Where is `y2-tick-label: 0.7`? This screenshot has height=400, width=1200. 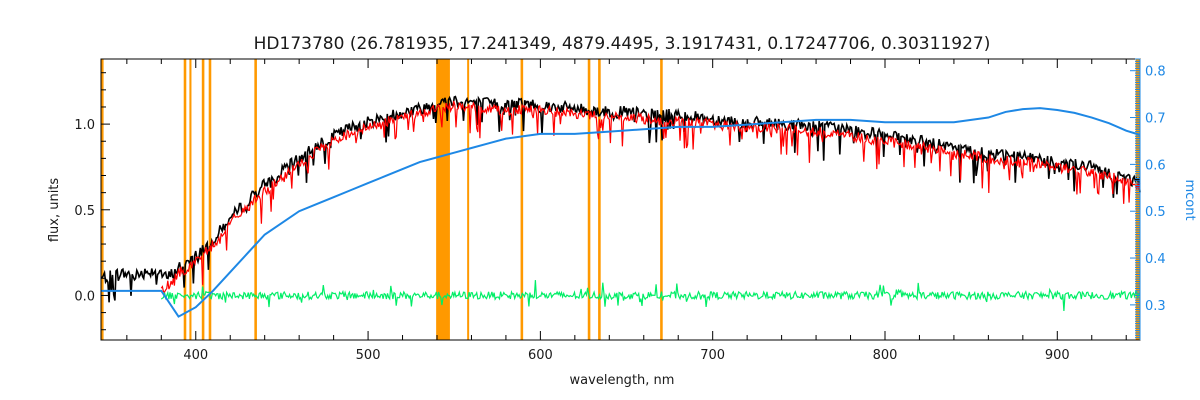 y2-tick-label: 0.7 is located at coordinates (1155, 119).